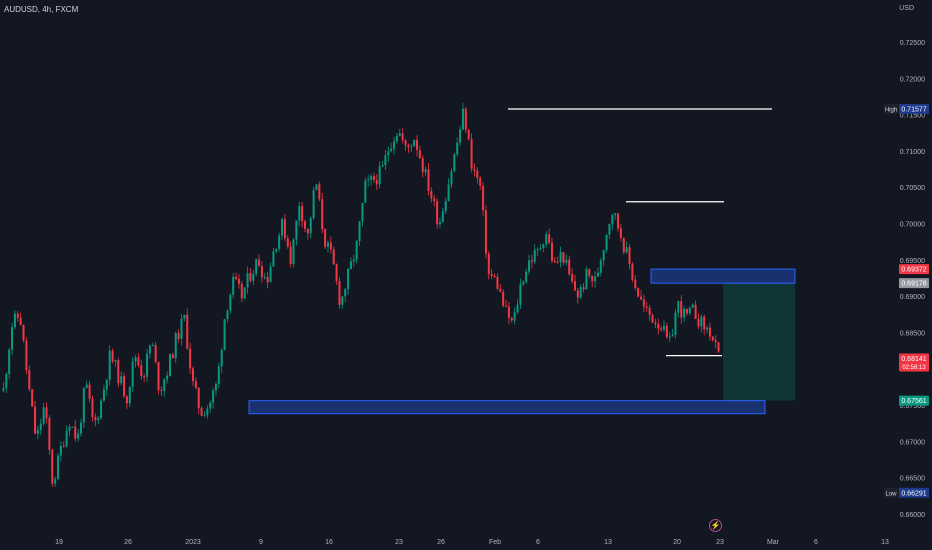 The width and height of the screenshot is (932, 550). Describe the element at coordinates (773, 542) in the screenshot. I see `x-tick-label: Mar` at that location.